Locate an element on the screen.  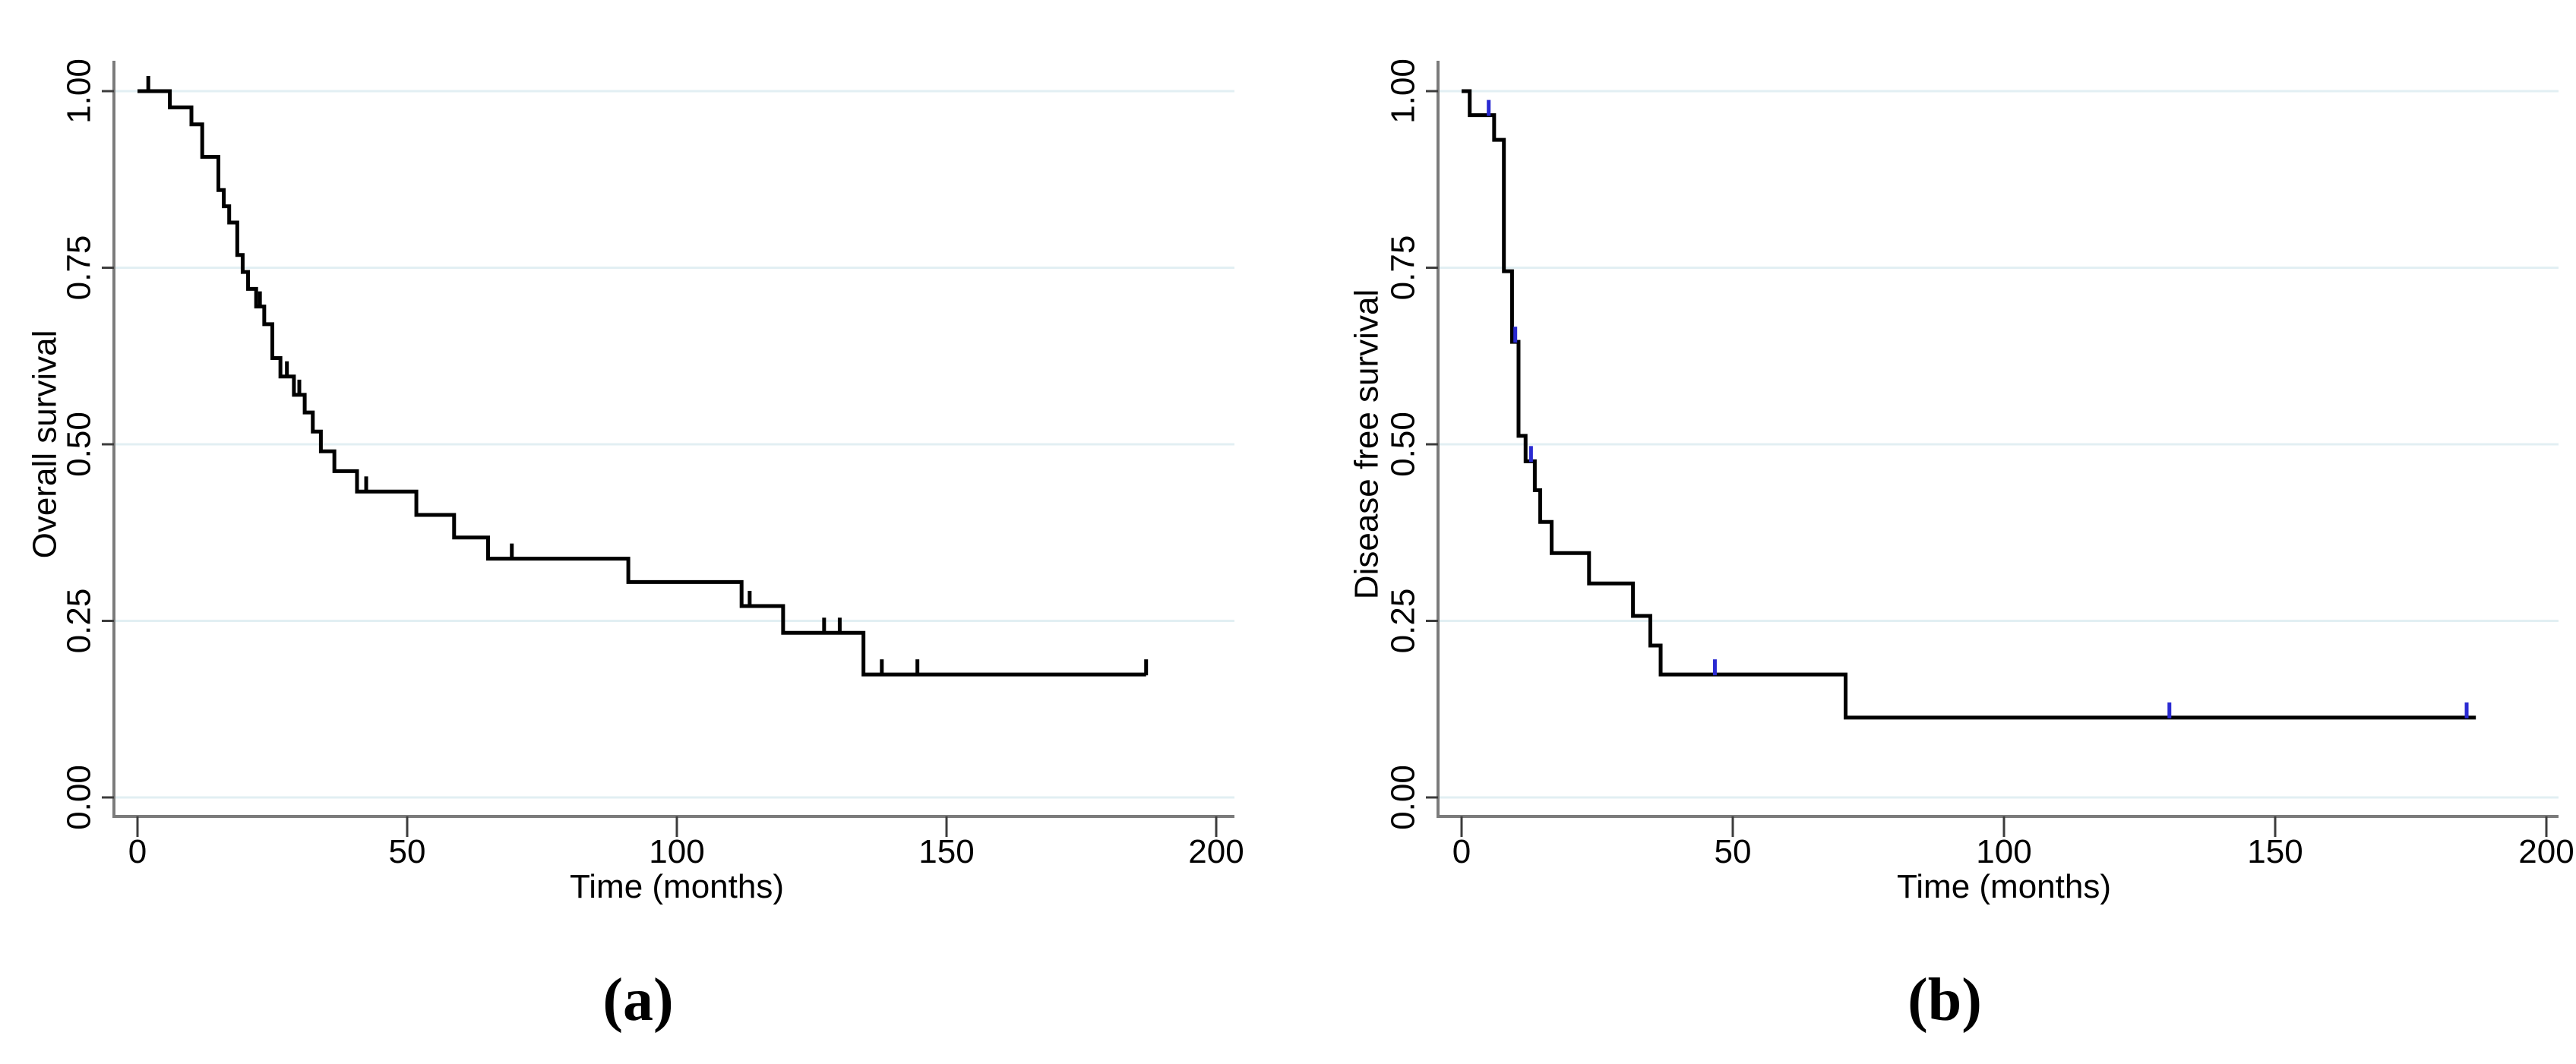
x-axis-title-b: Time (months) is located at coordinates (2004, 886).